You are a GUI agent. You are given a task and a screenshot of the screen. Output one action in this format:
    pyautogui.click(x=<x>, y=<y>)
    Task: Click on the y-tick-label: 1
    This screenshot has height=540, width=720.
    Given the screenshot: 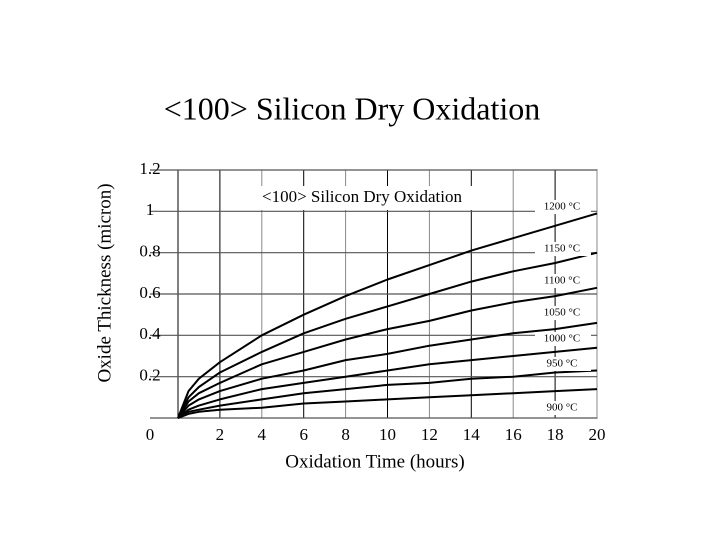 What is the action you would take?
    pyautogui.click(x=150, y=209)
    